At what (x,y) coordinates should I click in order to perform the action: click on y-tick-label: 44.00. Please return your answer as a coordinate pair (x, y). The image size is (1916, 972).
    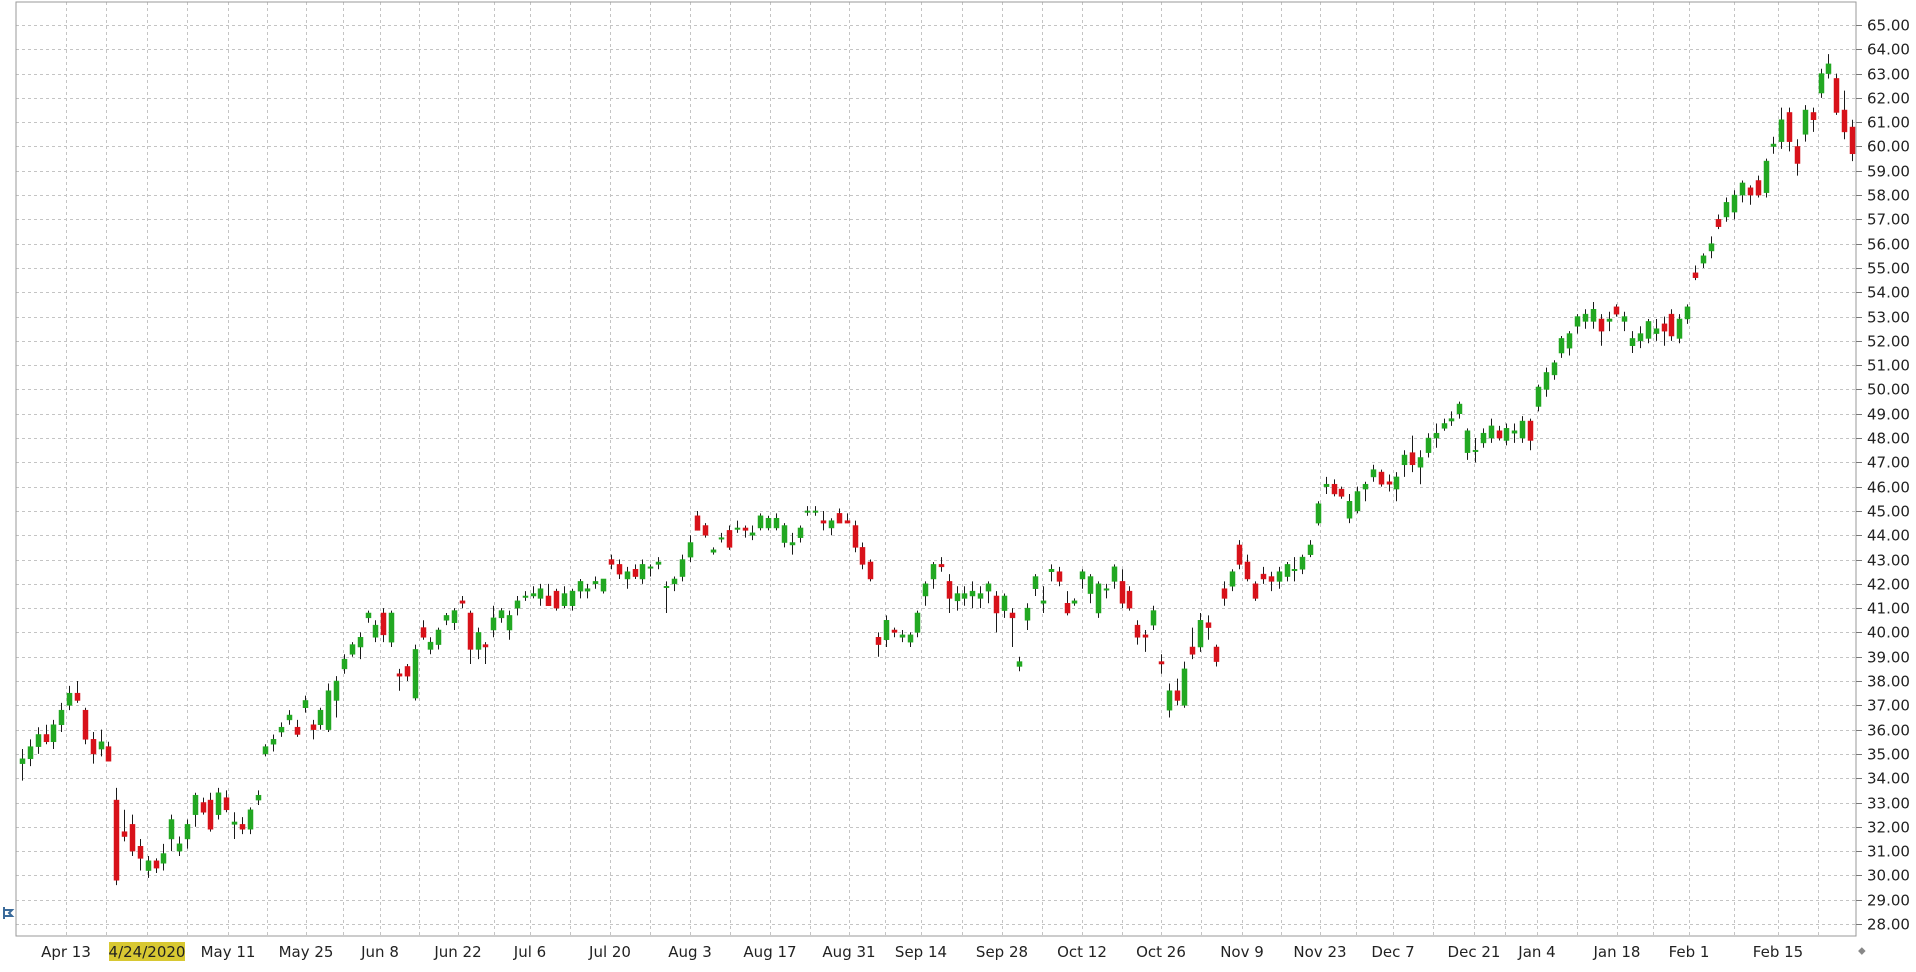
    Looking at the image, I should click on (1888, 536).